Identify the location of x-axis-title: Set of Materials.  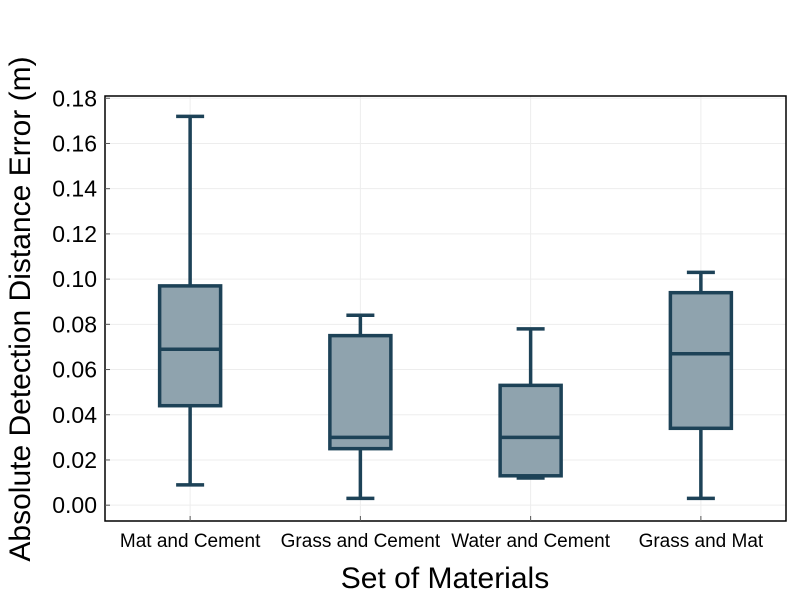
(445, 578).